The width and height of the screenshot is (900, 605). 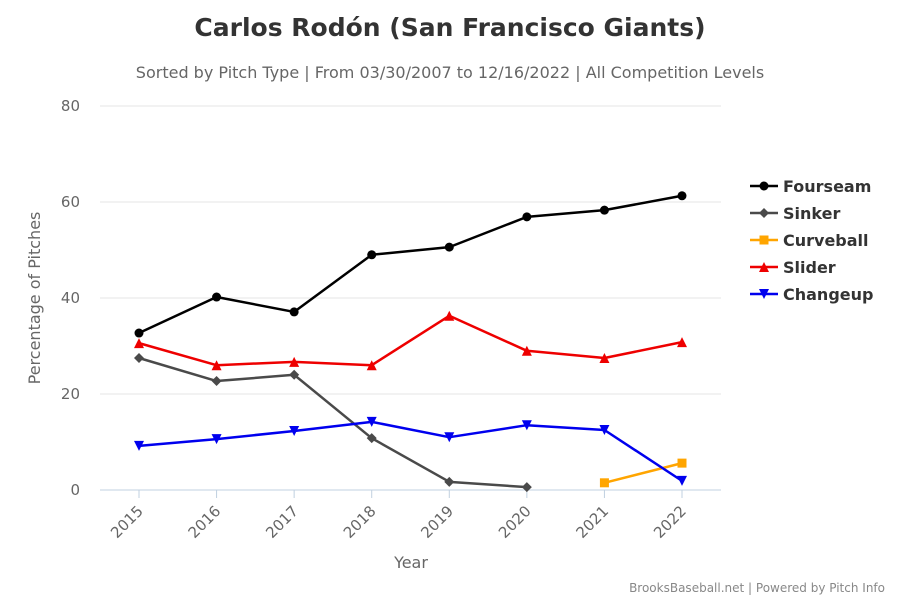 What do you see at coordinates (70, 106) in the screenshot?
I see `y-tick-label: 80` at bounding box center [70, 106].